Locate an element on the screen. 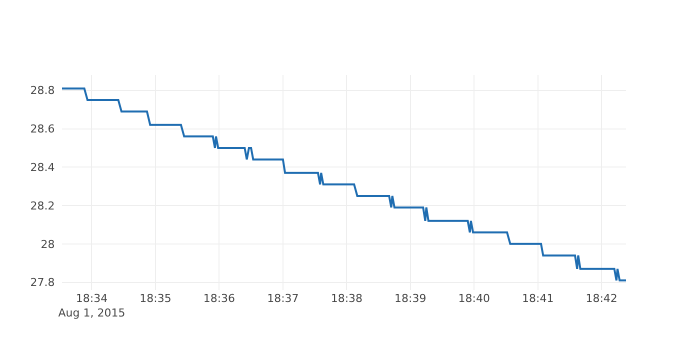 This screenshot has height=355, width=690. x-tick-label: 18:42 is located at coordinates (602, 298).